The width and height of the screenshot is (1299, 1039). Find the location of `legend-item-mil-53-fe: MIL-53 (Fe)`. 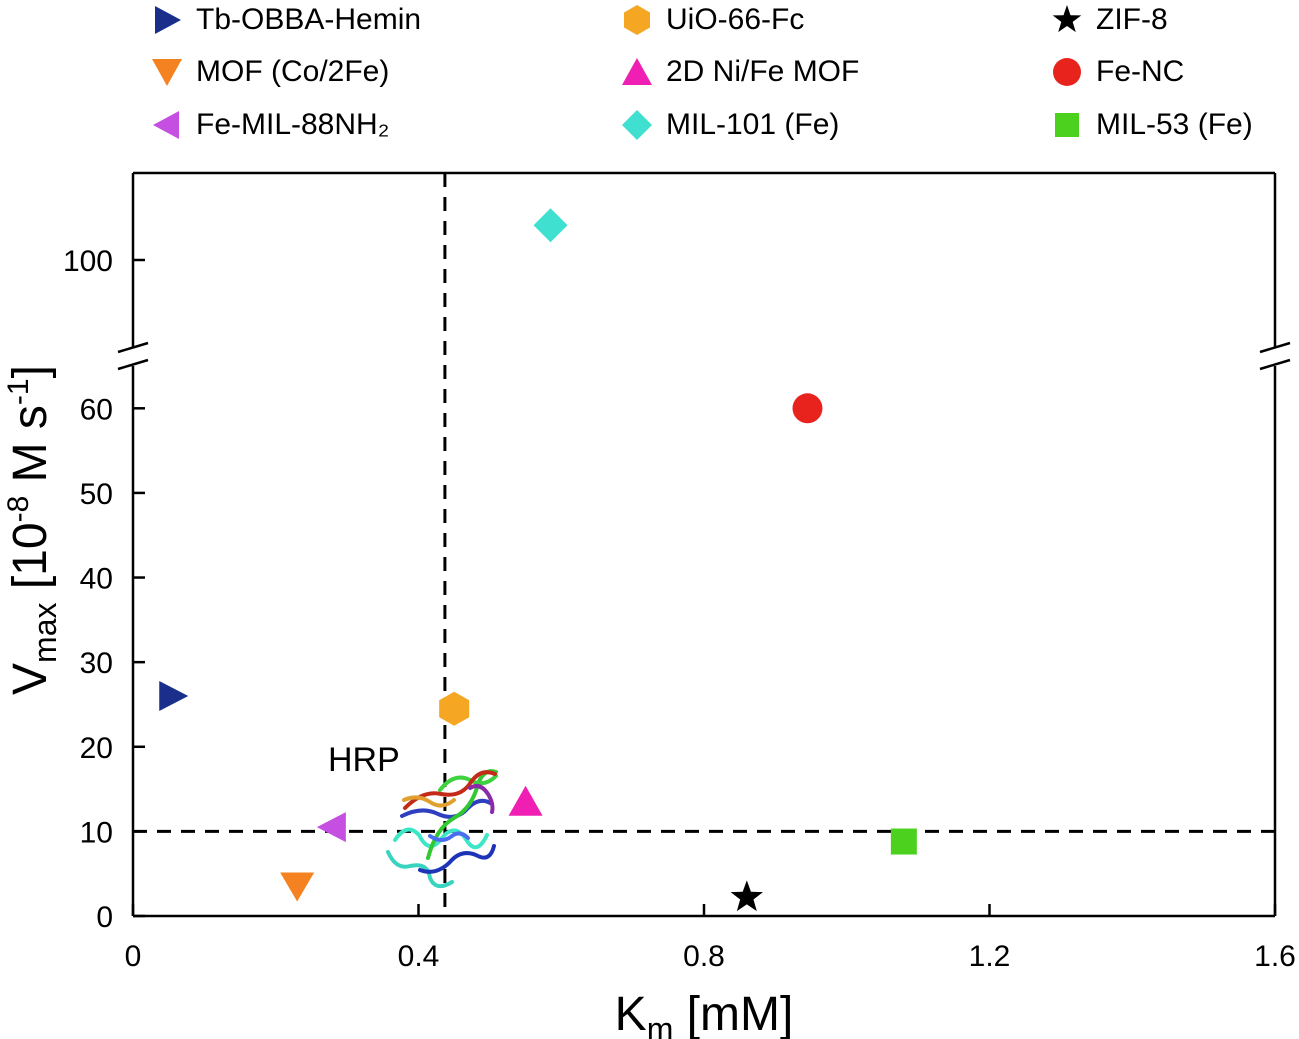

legend-item-mil-53-fe: MIL-53 (Fe) is located at coordinates (1151, 125).